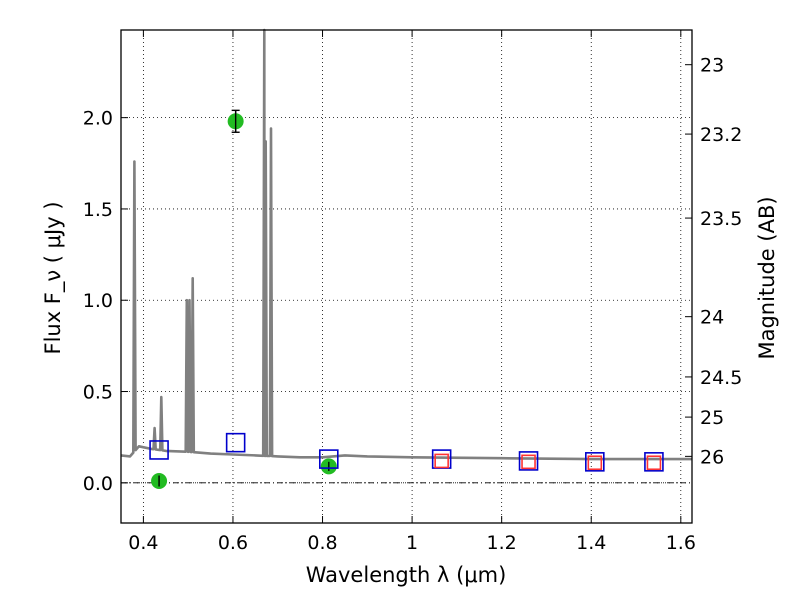  Describe the element at coordinates (98, 119) in the screenshot. I see `y-tick-label: 2.0` at that location.